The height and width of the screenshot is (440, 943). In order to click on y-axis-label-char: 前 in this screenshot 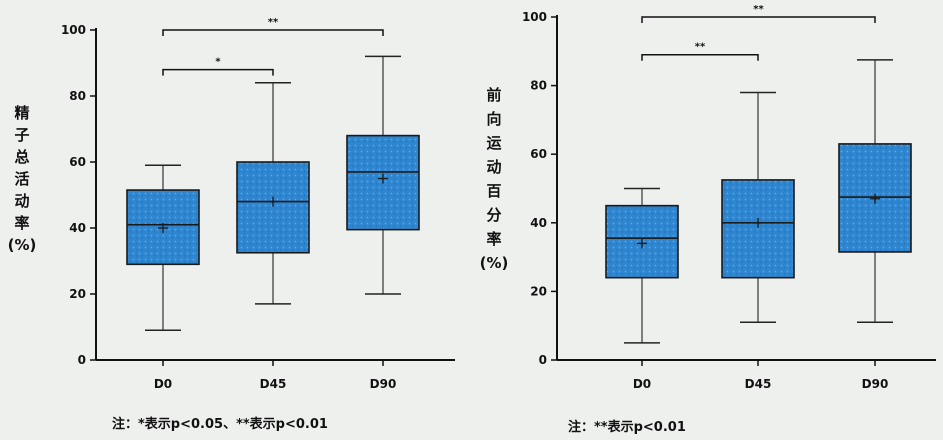, I will do `click(493, 95)`.